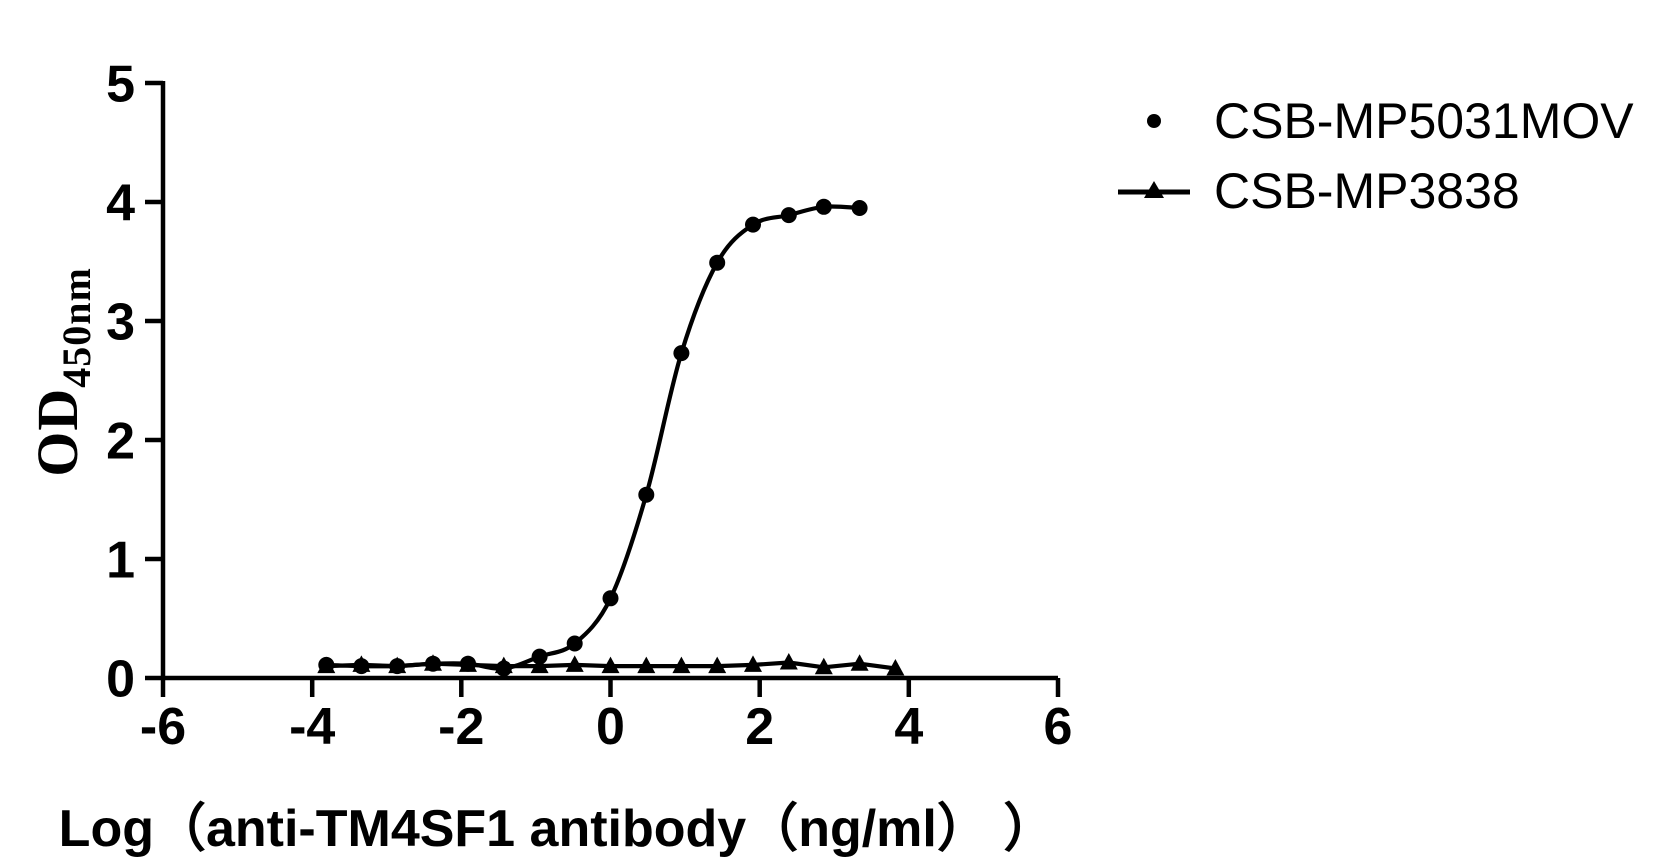 The height and width of the screenshot is (863, 1667). I want to click on y-tick-label: 2, so click(120, 442).